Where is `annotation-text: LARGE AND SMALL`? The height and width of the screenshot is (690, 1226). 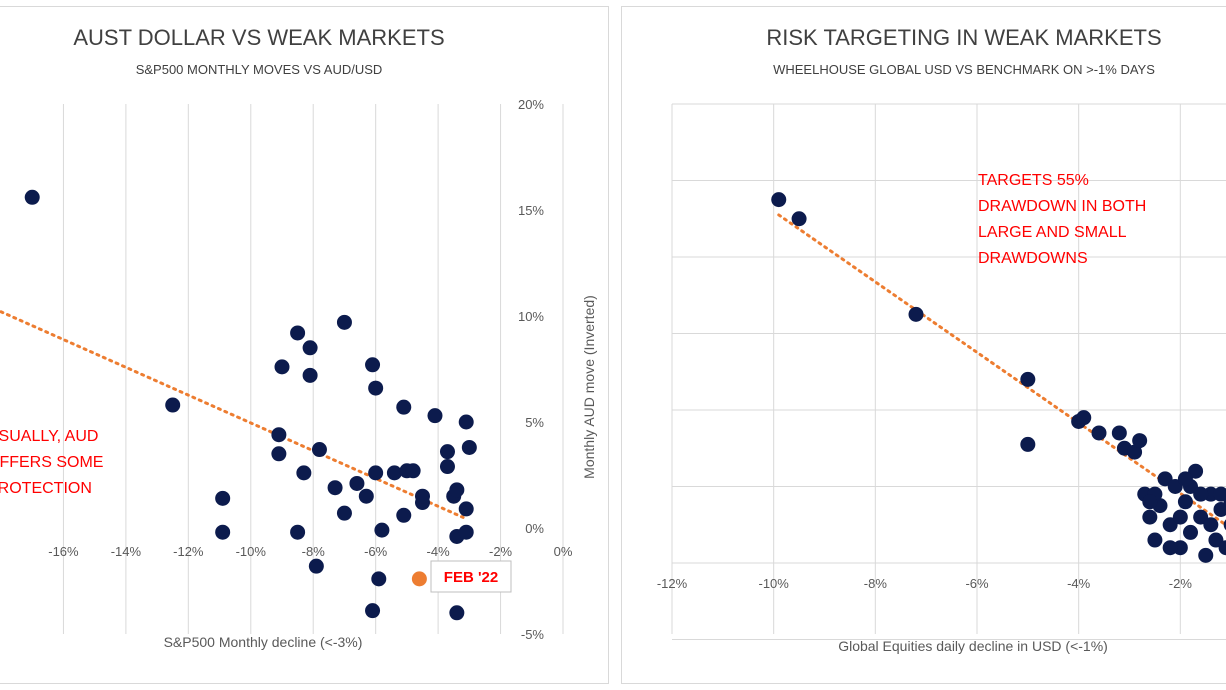 annotation-text: LARGE AND SMALL is located at coordinates (1052, 232).